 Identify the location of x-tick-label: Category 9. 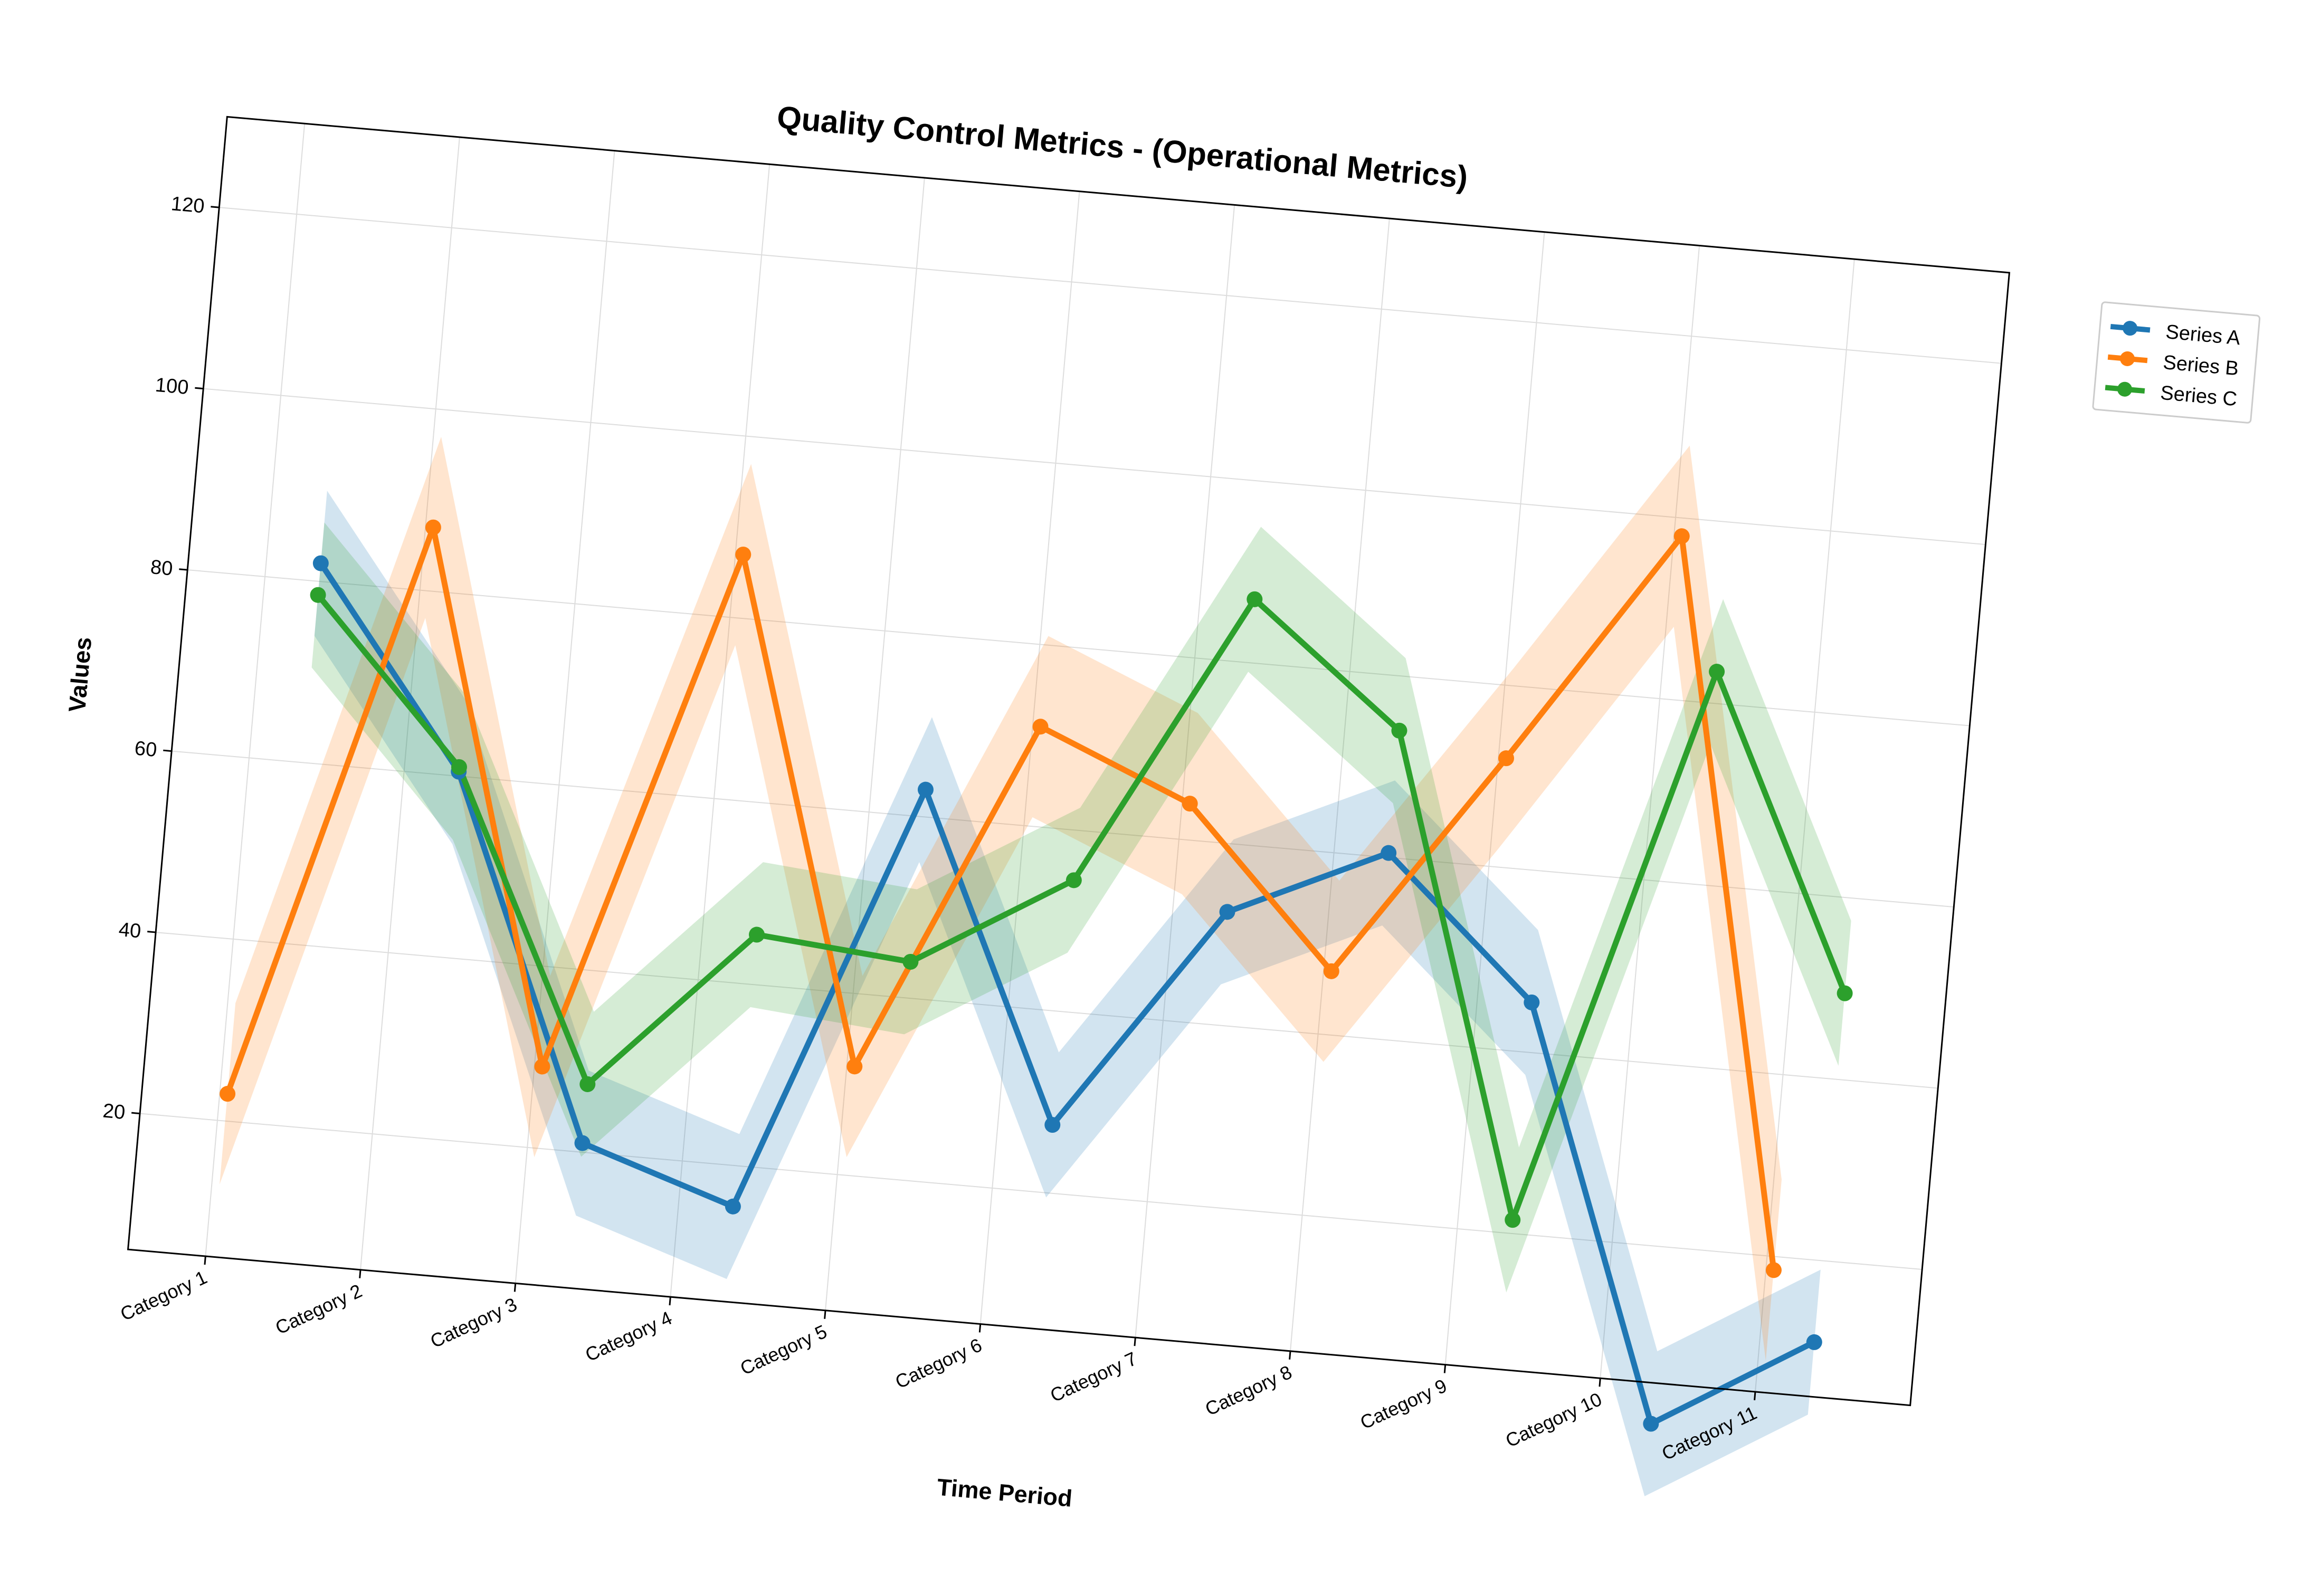
(1404, 1403).